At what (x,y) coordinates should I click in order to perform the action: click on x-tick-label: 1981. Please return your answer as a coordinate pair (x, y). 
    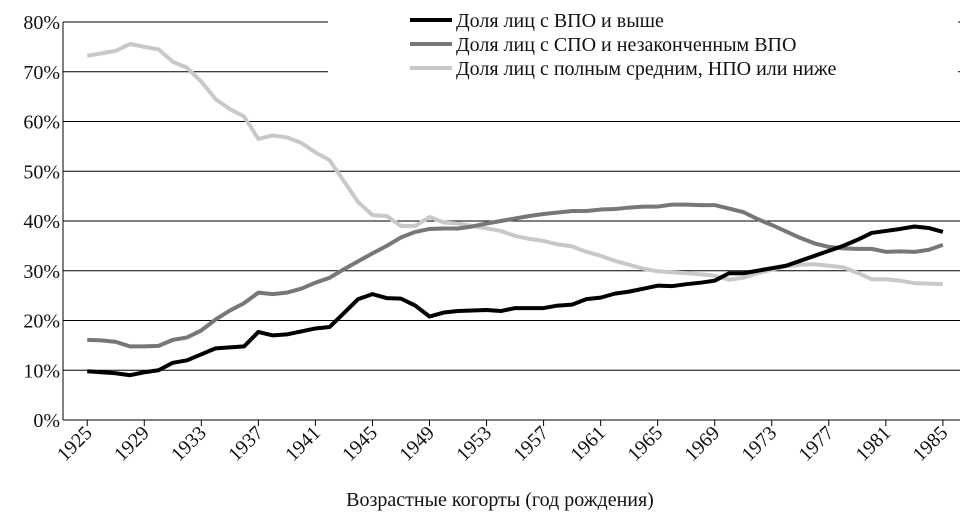
    Looking at the image, I should click on (874, 444).